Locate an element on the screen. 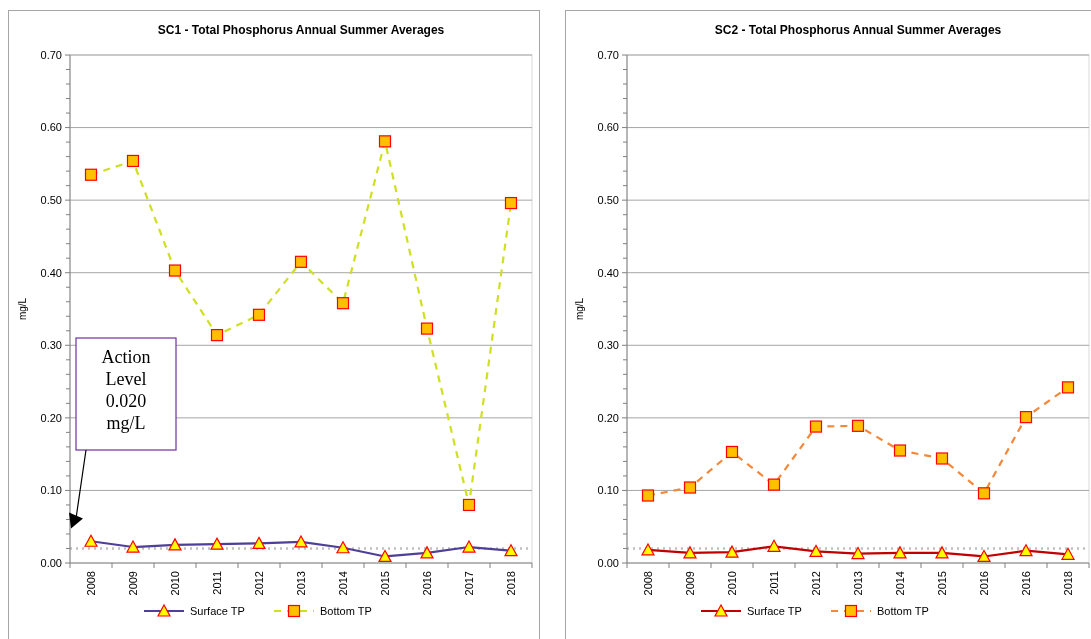  chart-title: SC1 - Total Phosphorus Annual Summer Averages is located at coordinates (301, 30).